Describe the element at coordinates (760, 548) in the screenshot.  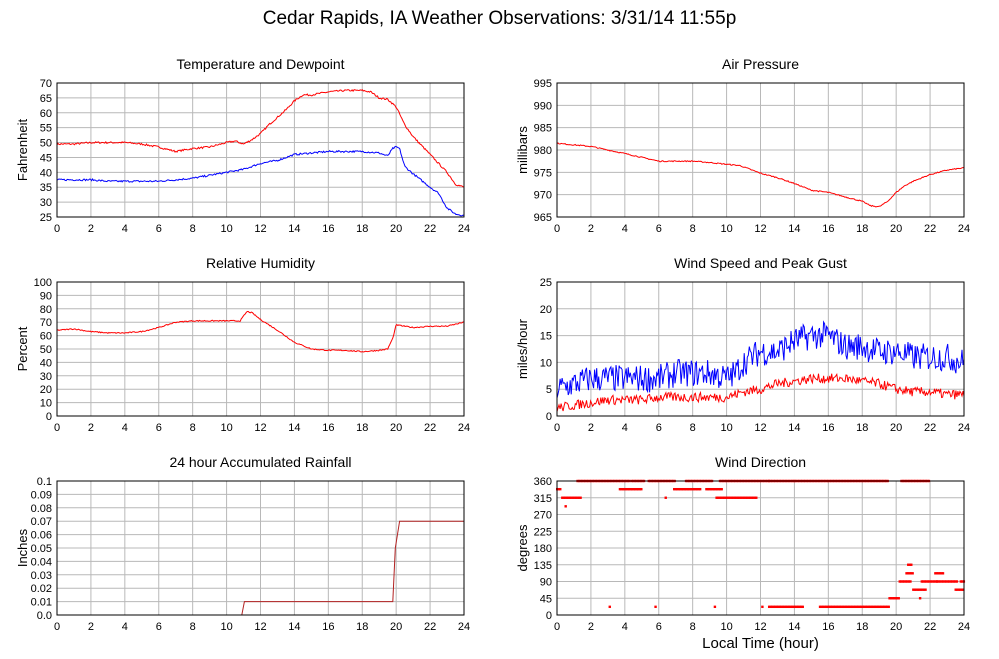
I see `dir-frame` at that location.